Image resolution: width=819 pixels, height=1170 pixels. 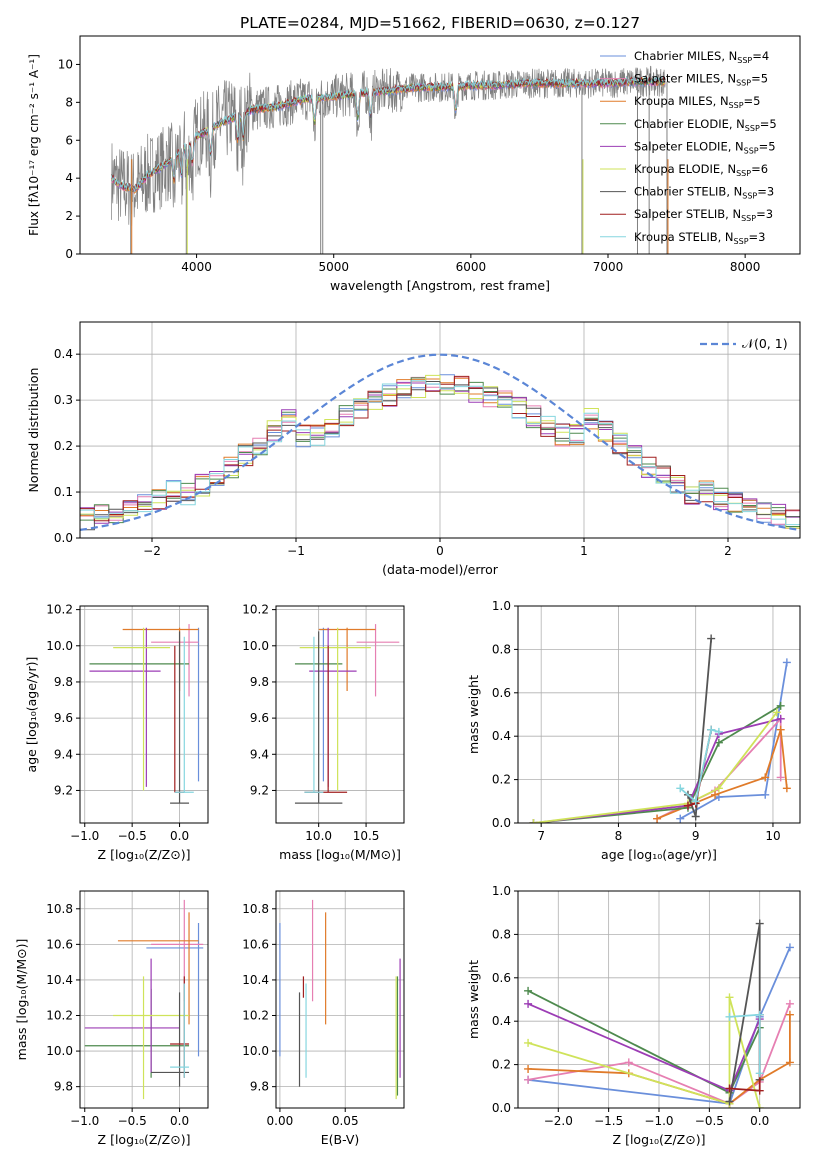 What do you see at coordinates (34, 145) in the screenshot?
I see `y-axis-label: Flux [fλ10⁻¹⁷ erg cm⁻² s⁻¹ A⁻¹]` at bounding box center [34, 145].